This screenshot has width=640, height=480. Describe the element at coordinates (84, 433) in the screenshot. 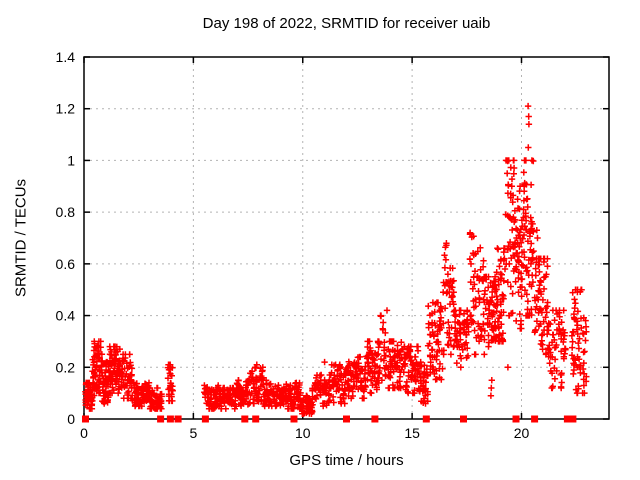

I see `x-tick-label: 0` at that location.